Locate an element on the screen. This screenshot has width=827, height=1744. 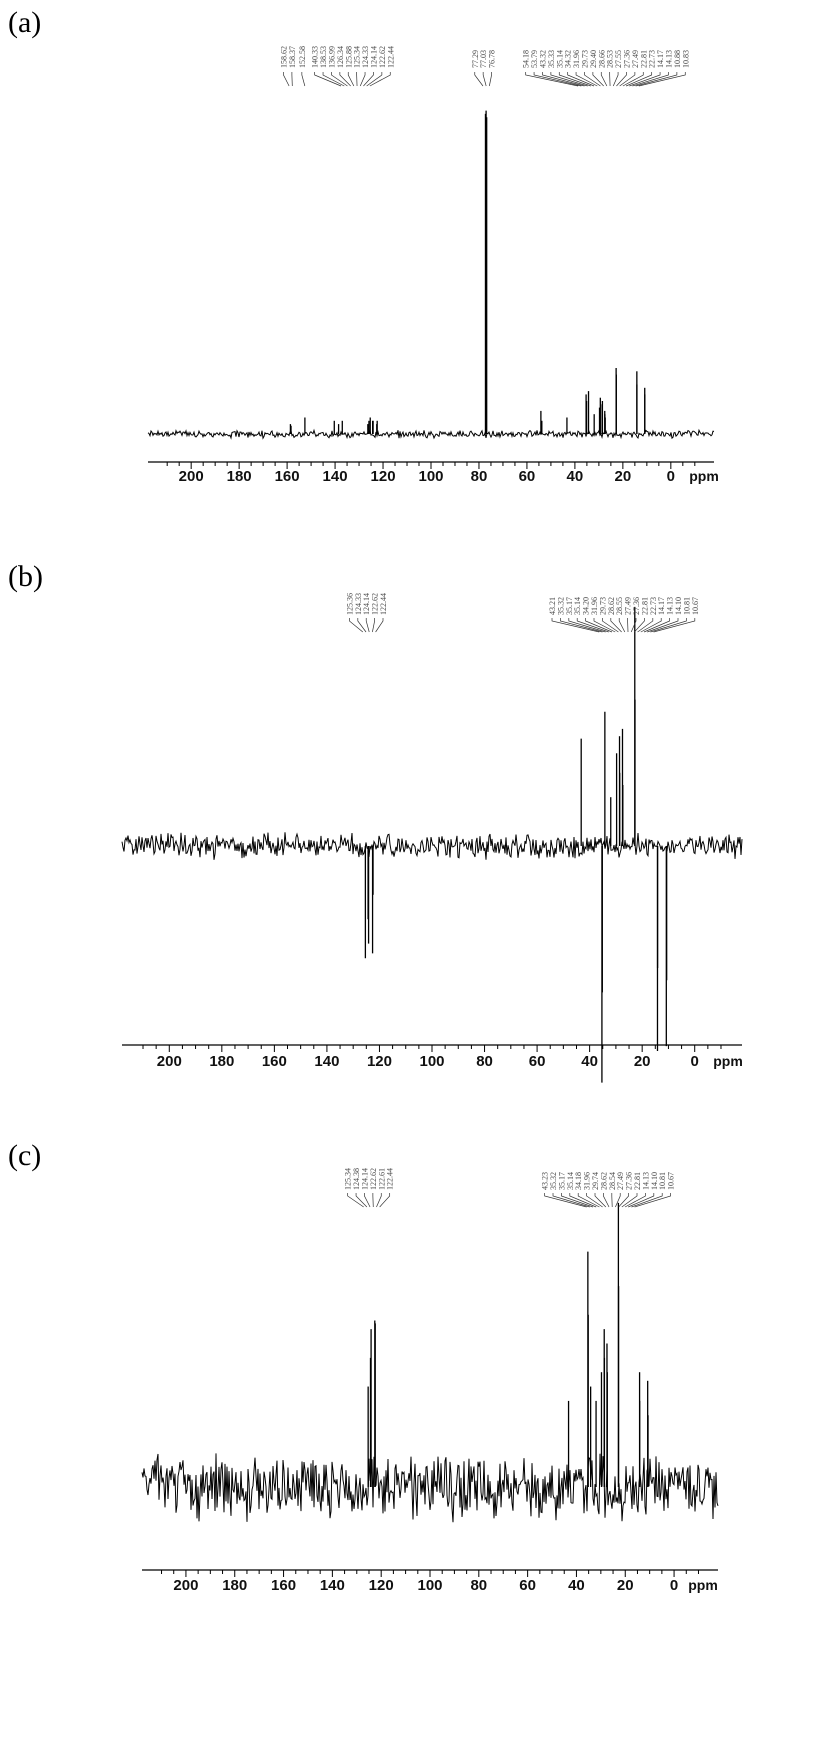
noise-trace is located at coordinates (432, 846).